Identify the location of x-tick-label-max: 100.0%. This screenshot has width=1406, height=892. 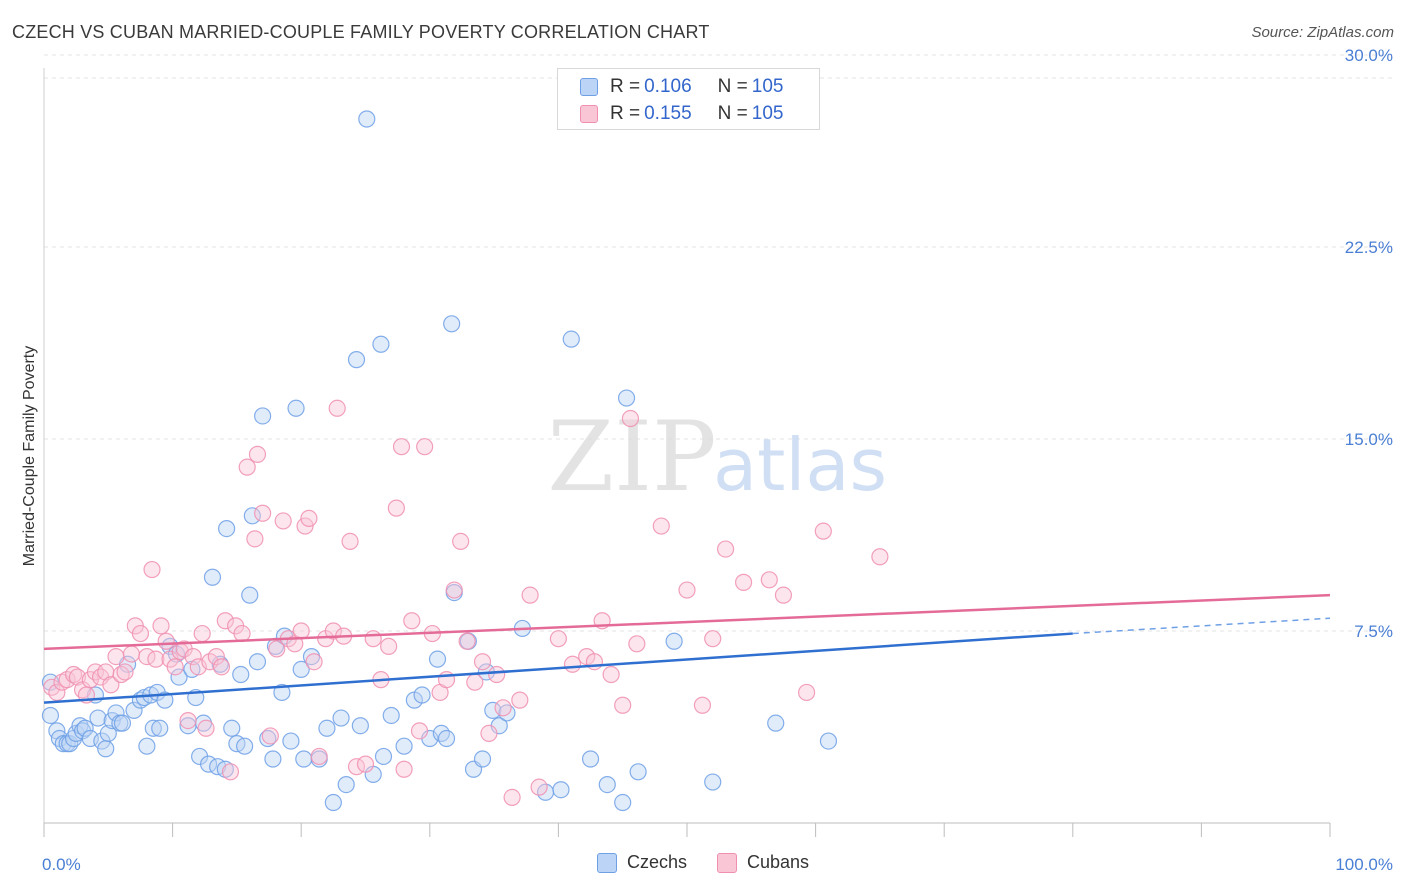
(1364, 864).